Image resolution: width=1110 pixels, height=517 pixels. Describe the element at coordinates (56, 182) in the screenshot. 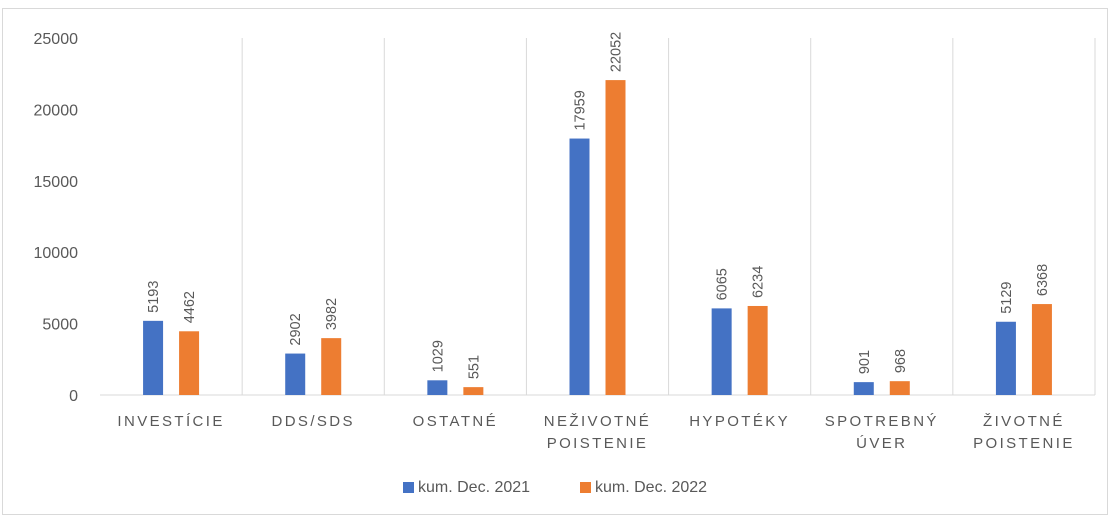

I see `y-tick-label: 15000` at that location.